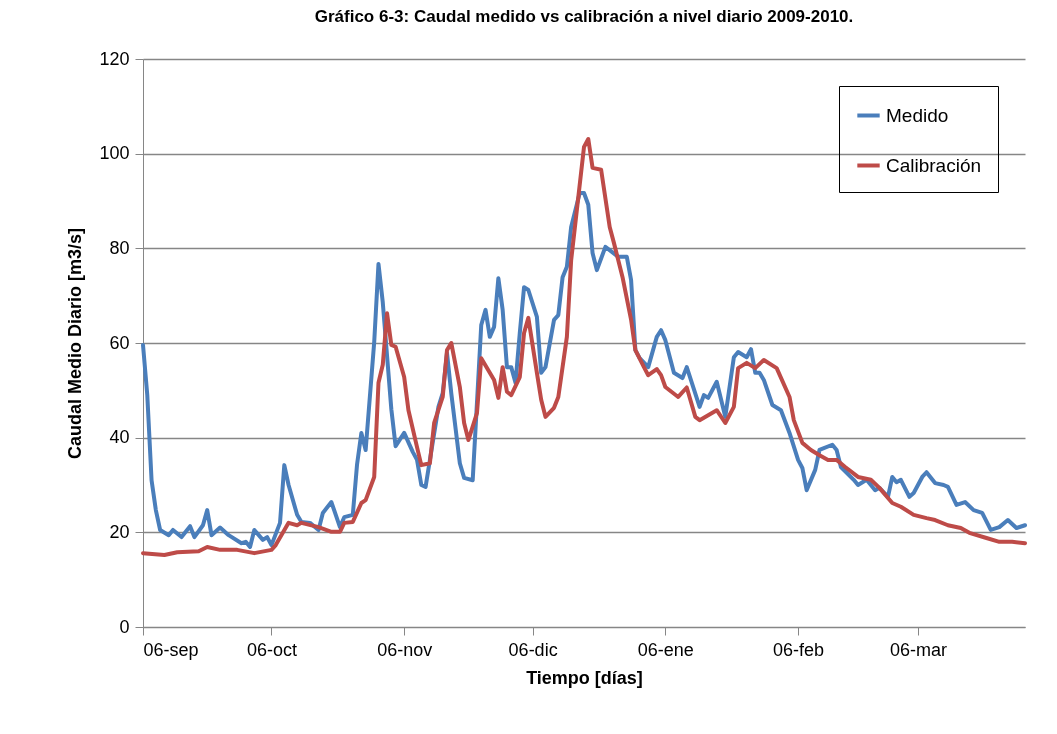 The image size is (1057, 734). Describe the element at coordinates (584, 16) in the screenshot. I see `chart-title: Gráfico 6-3: Caudal medido vs calibración a nivel diario 2009-2010.` at that location.